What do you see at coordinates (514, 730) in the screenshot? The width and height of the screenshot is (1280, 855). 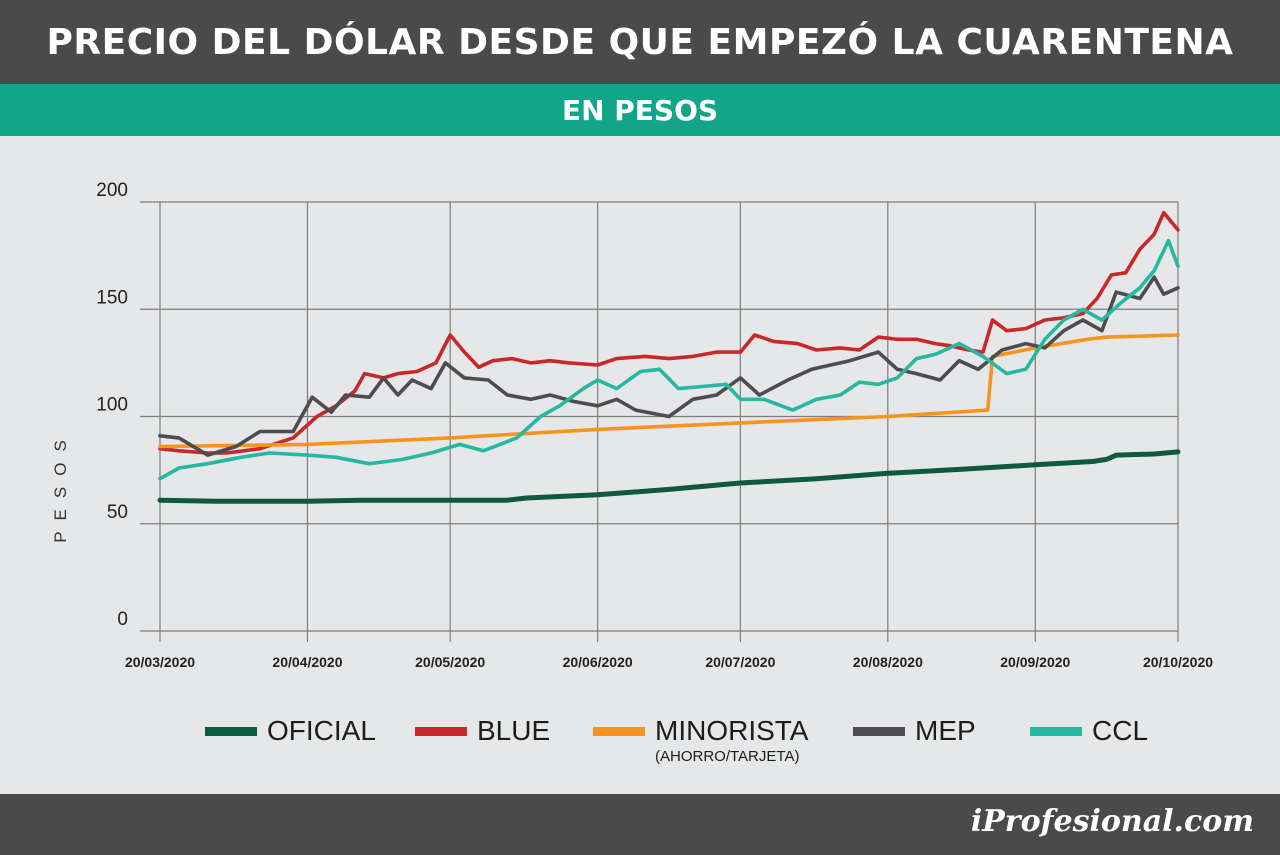 I see `legend-label-blue: BLUE` at bounding box center [514, 730].